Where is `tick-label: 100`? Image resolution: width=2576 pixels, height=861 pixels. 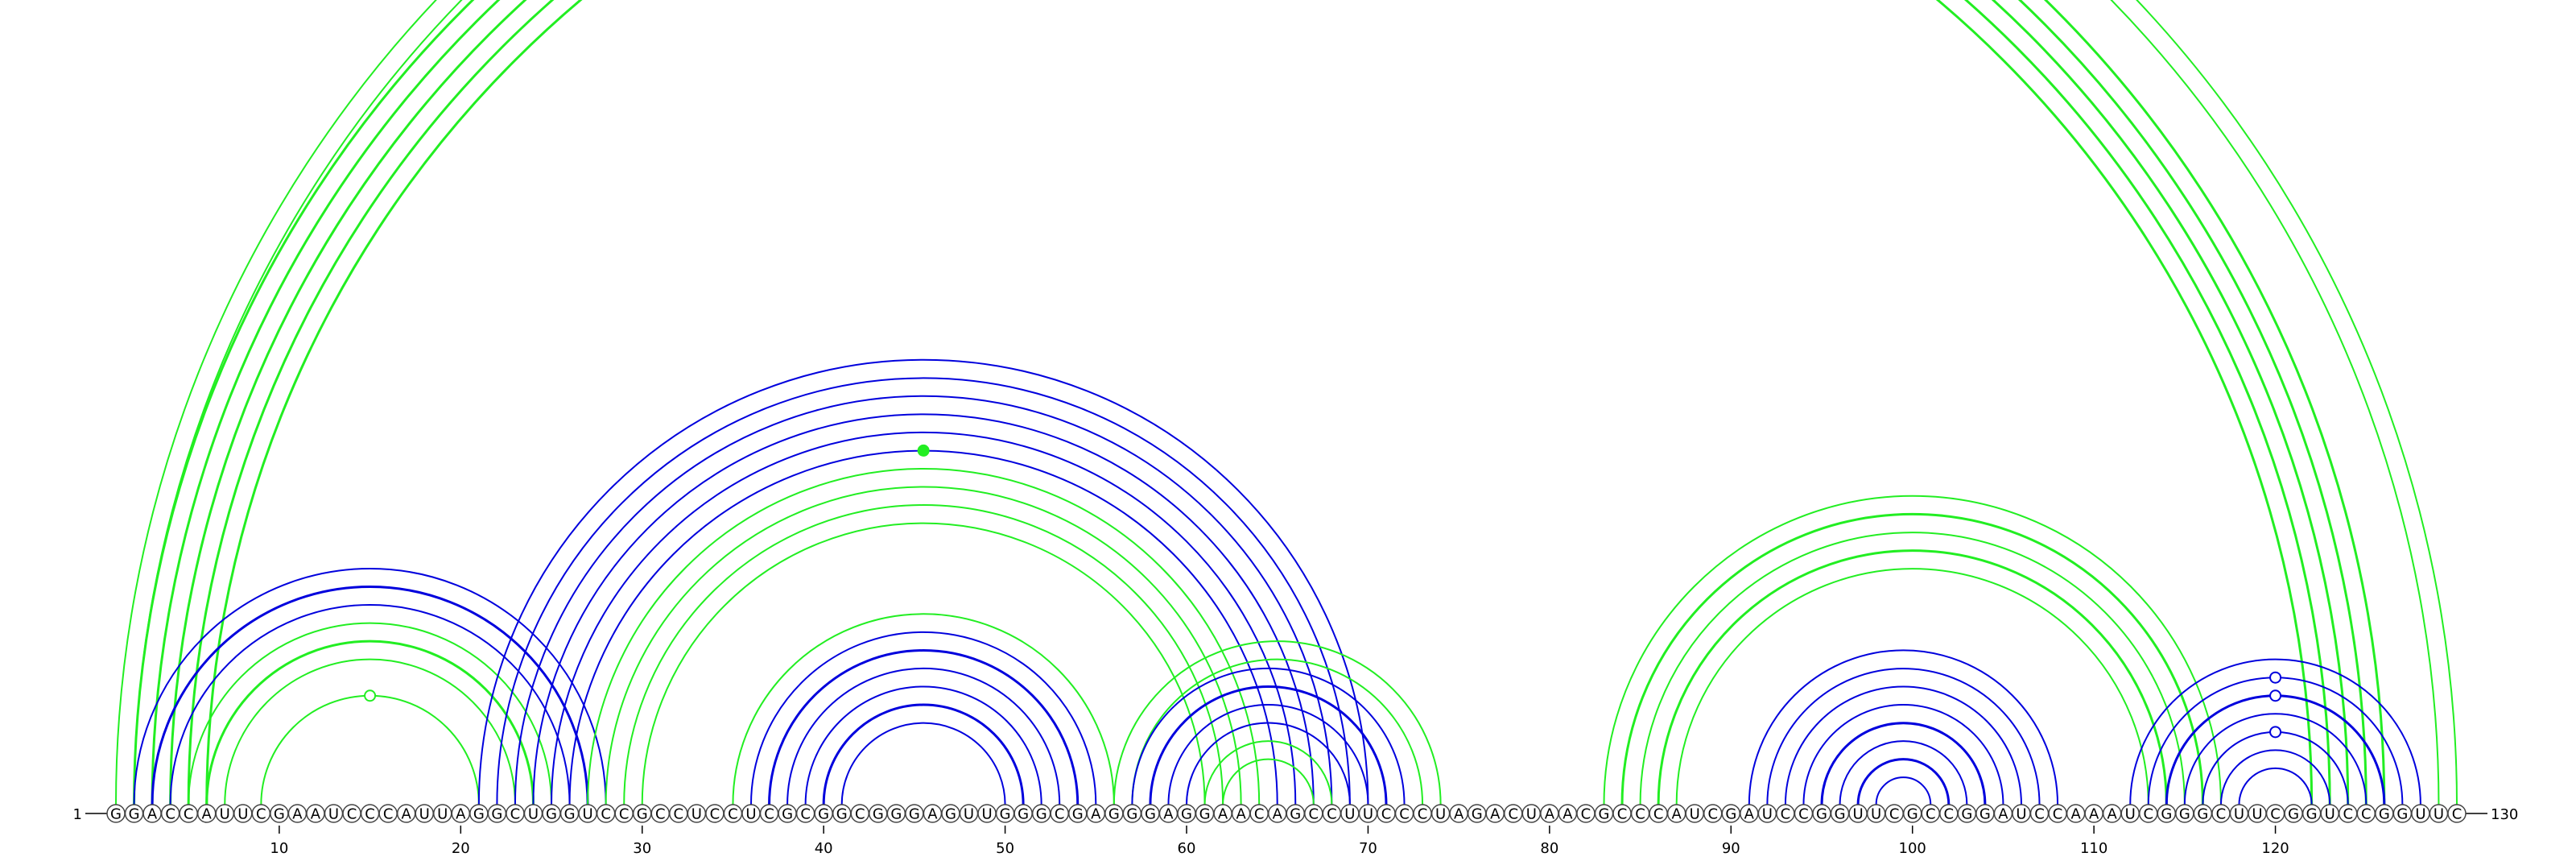 tick-label: 100 is located at coordinates (1912, 849).